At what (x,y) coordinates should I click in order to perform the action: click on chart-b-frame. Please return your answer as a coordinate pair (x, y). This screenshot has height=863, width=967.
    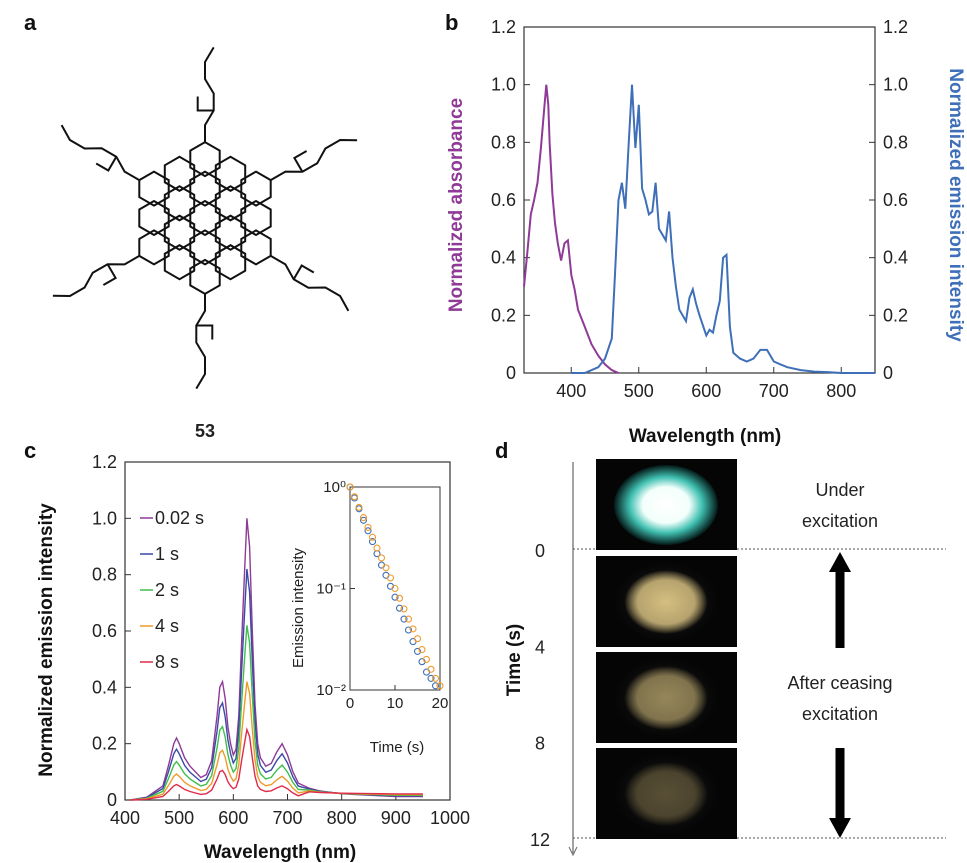
    Looking at the image, I should click on (699, 200).